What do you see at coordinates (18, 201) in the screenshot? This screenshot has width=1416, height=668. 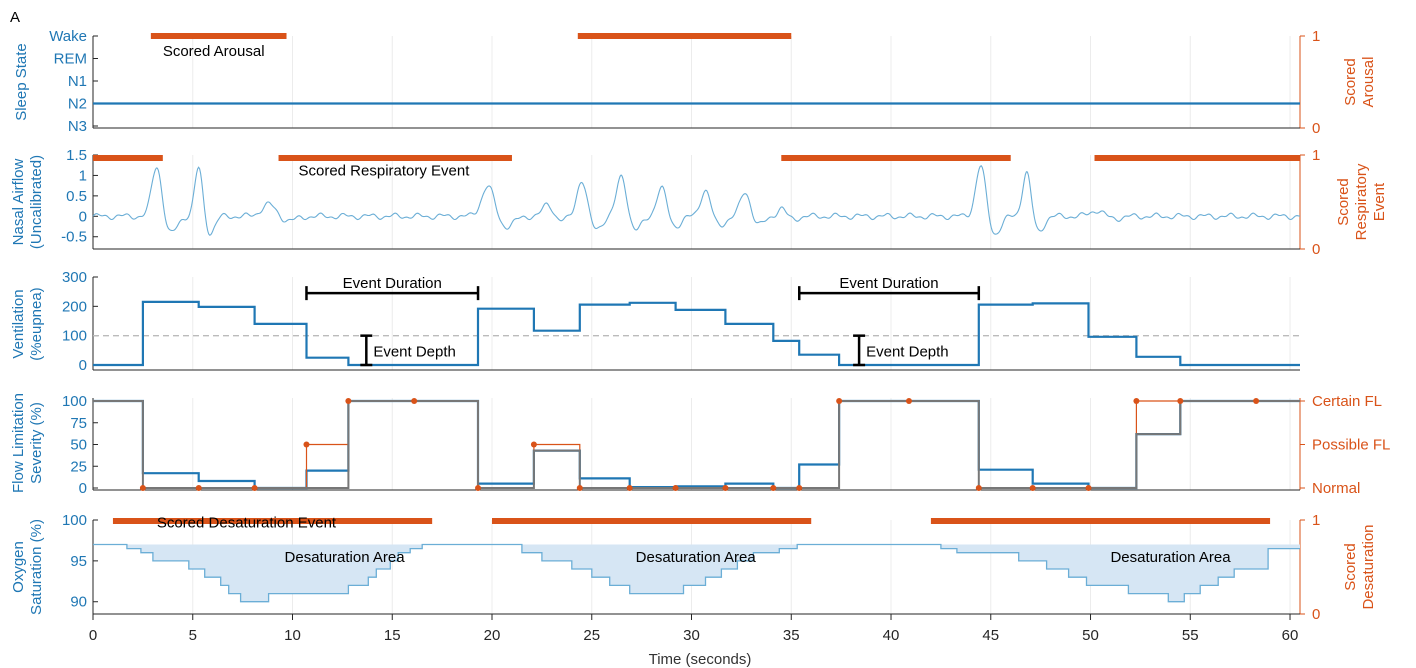 I see `y-axis-label: Nasal Airflow` at bounding box center [18, 201].